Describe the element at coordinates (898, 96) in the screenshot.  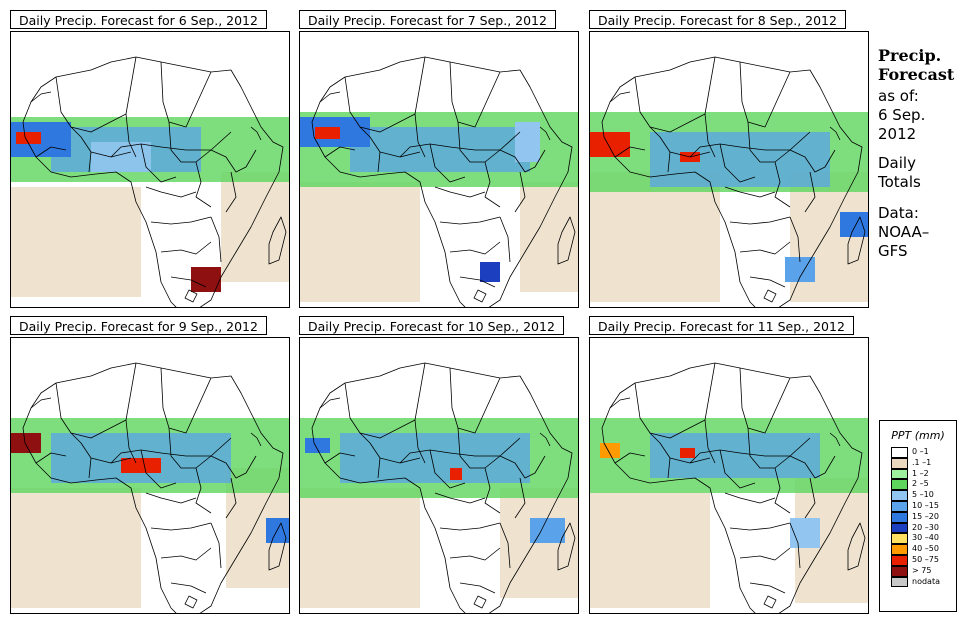
I see `asof-label: as of:` at that location.